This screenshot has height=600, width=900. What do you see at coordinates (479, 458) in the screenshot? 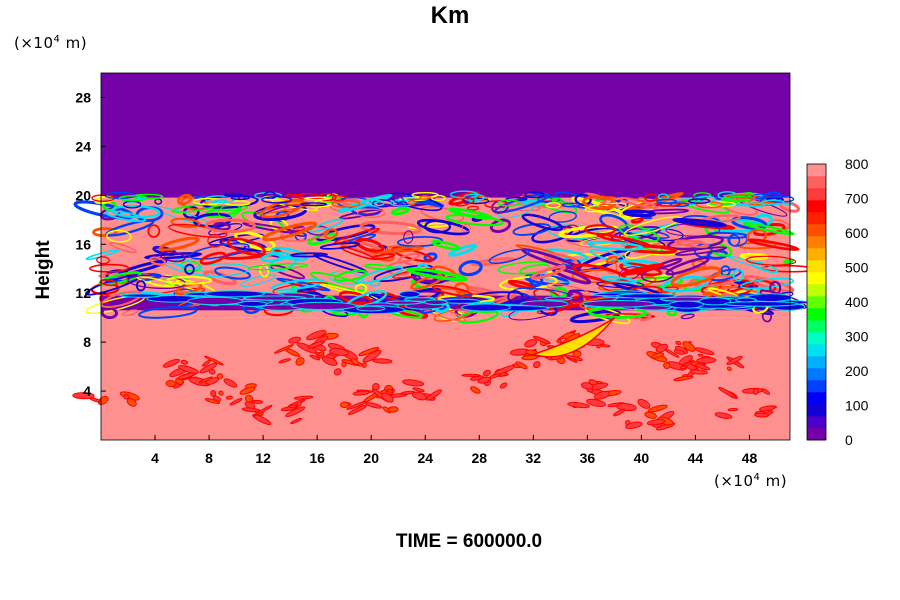
I see `x-tick-label: 28` at bounding box center [479, 458].